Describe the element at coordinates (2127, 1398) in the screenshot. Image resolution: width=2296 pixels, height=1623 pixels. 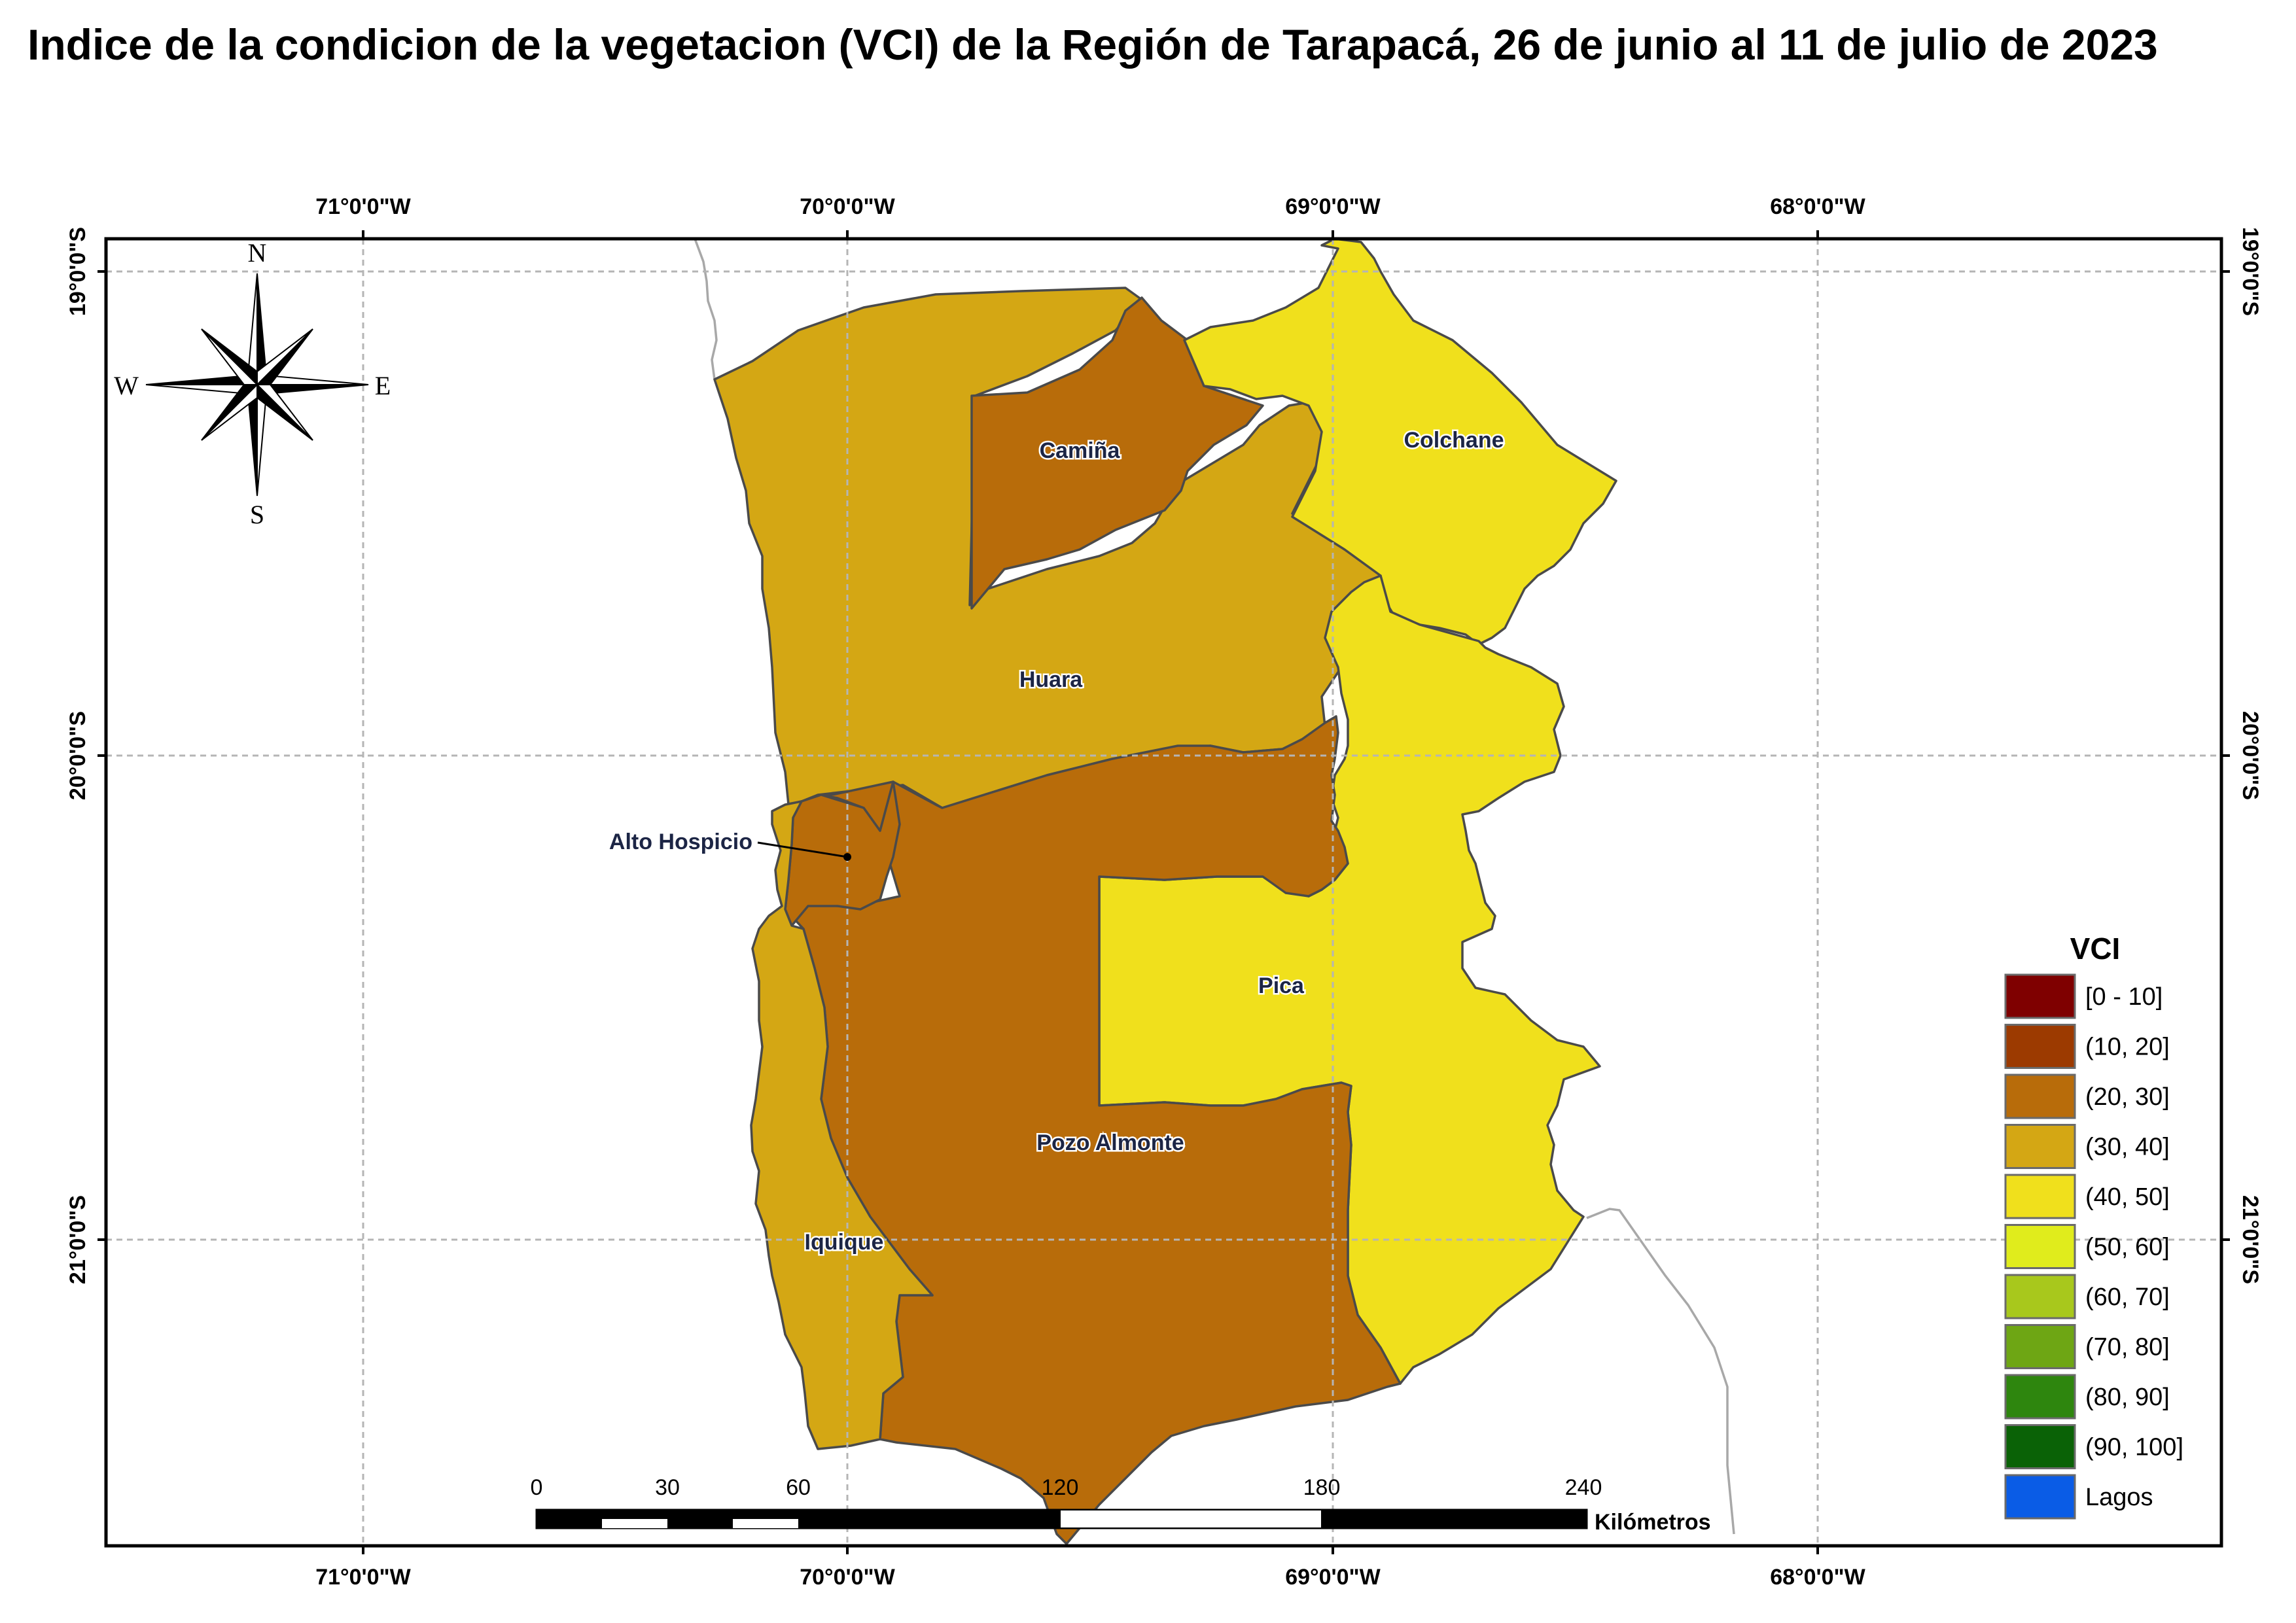
I see `legend-label-8: (80, 90]` at that location.